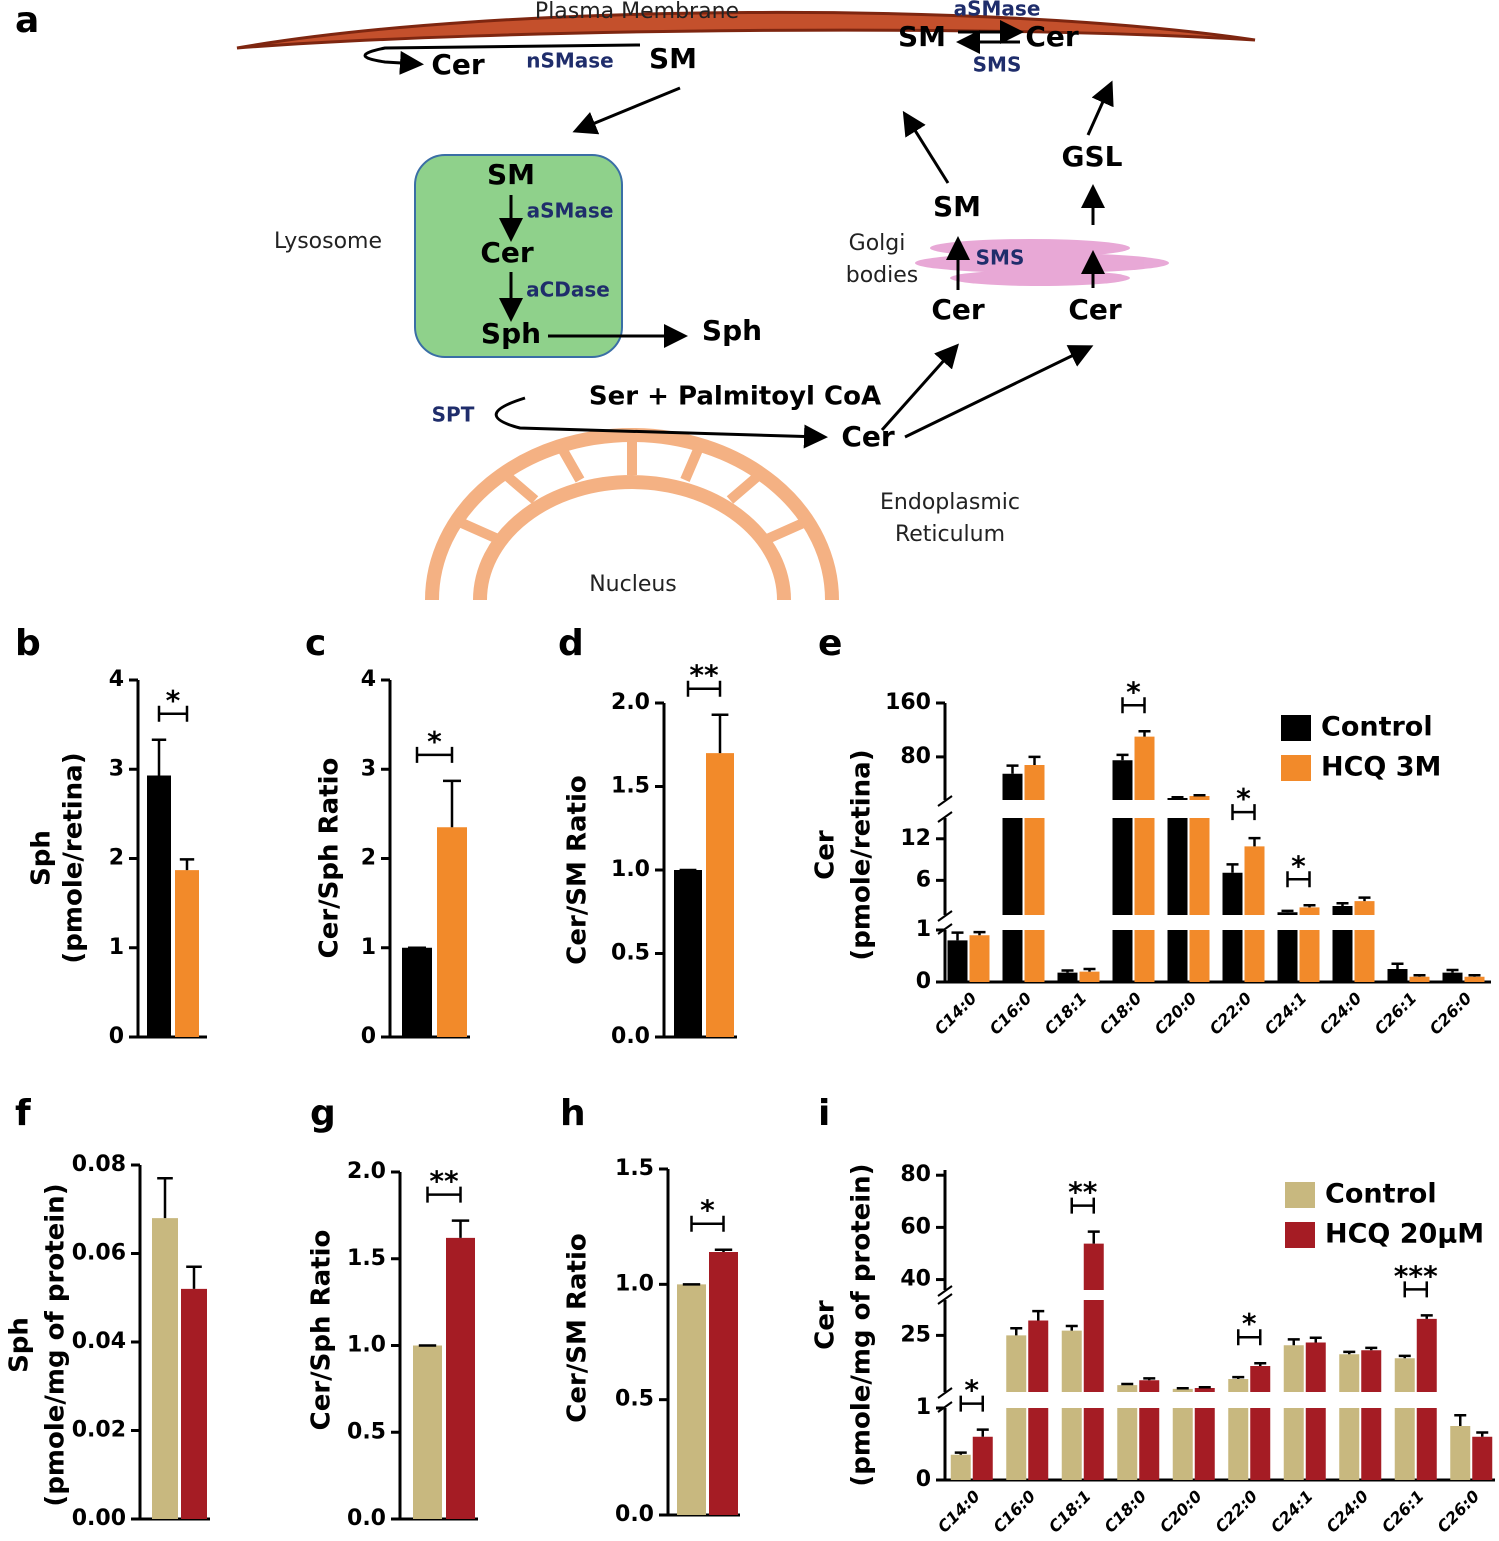  I want to click on x-tick-label: C24:1, so click(1292, 1512).